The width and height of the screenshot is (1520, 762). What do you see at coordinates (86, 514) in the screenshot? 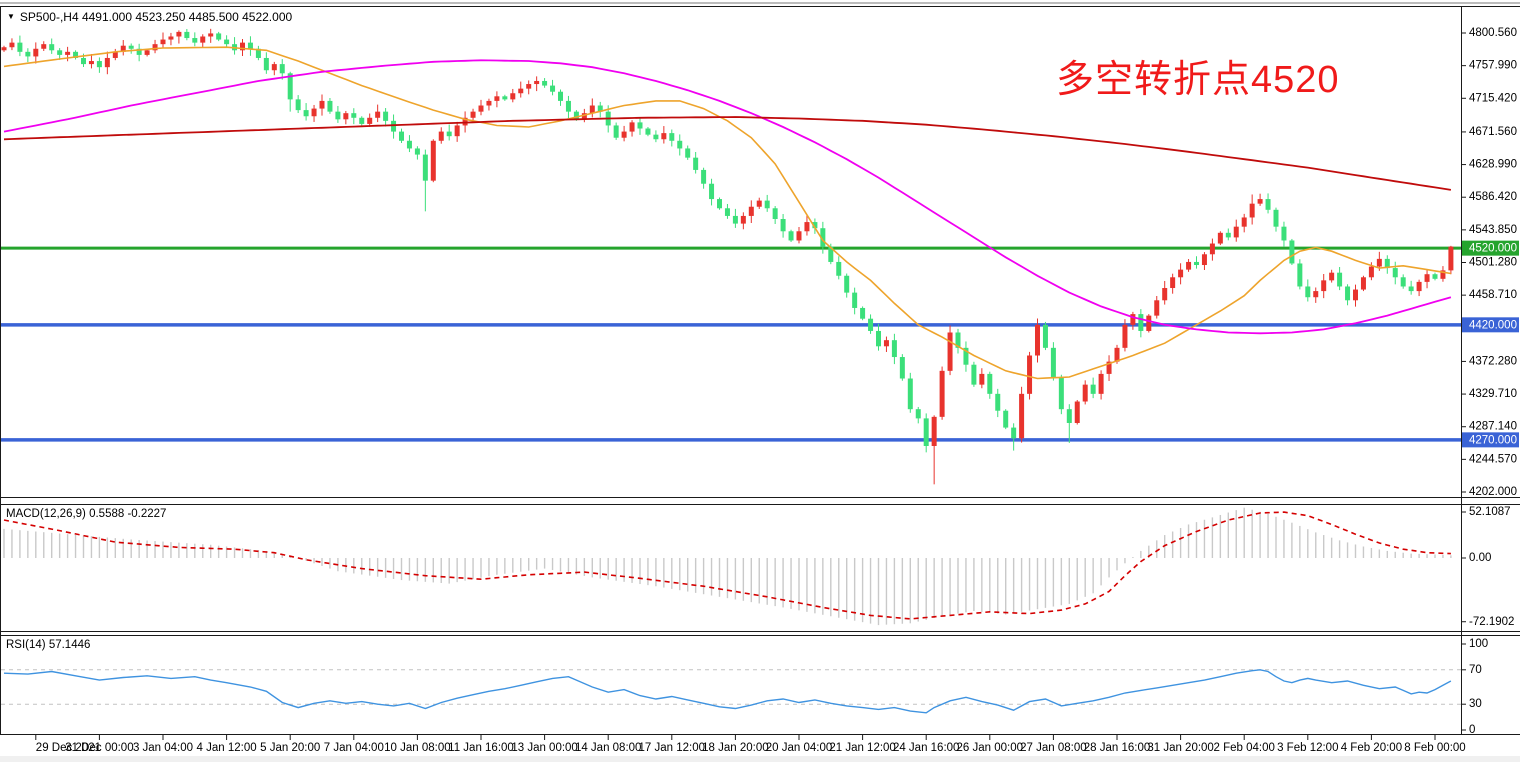
I see `macd-indicator-label: MACD(12,26,9) 0.5588 -0.2227` at bounding box center [86, 514].